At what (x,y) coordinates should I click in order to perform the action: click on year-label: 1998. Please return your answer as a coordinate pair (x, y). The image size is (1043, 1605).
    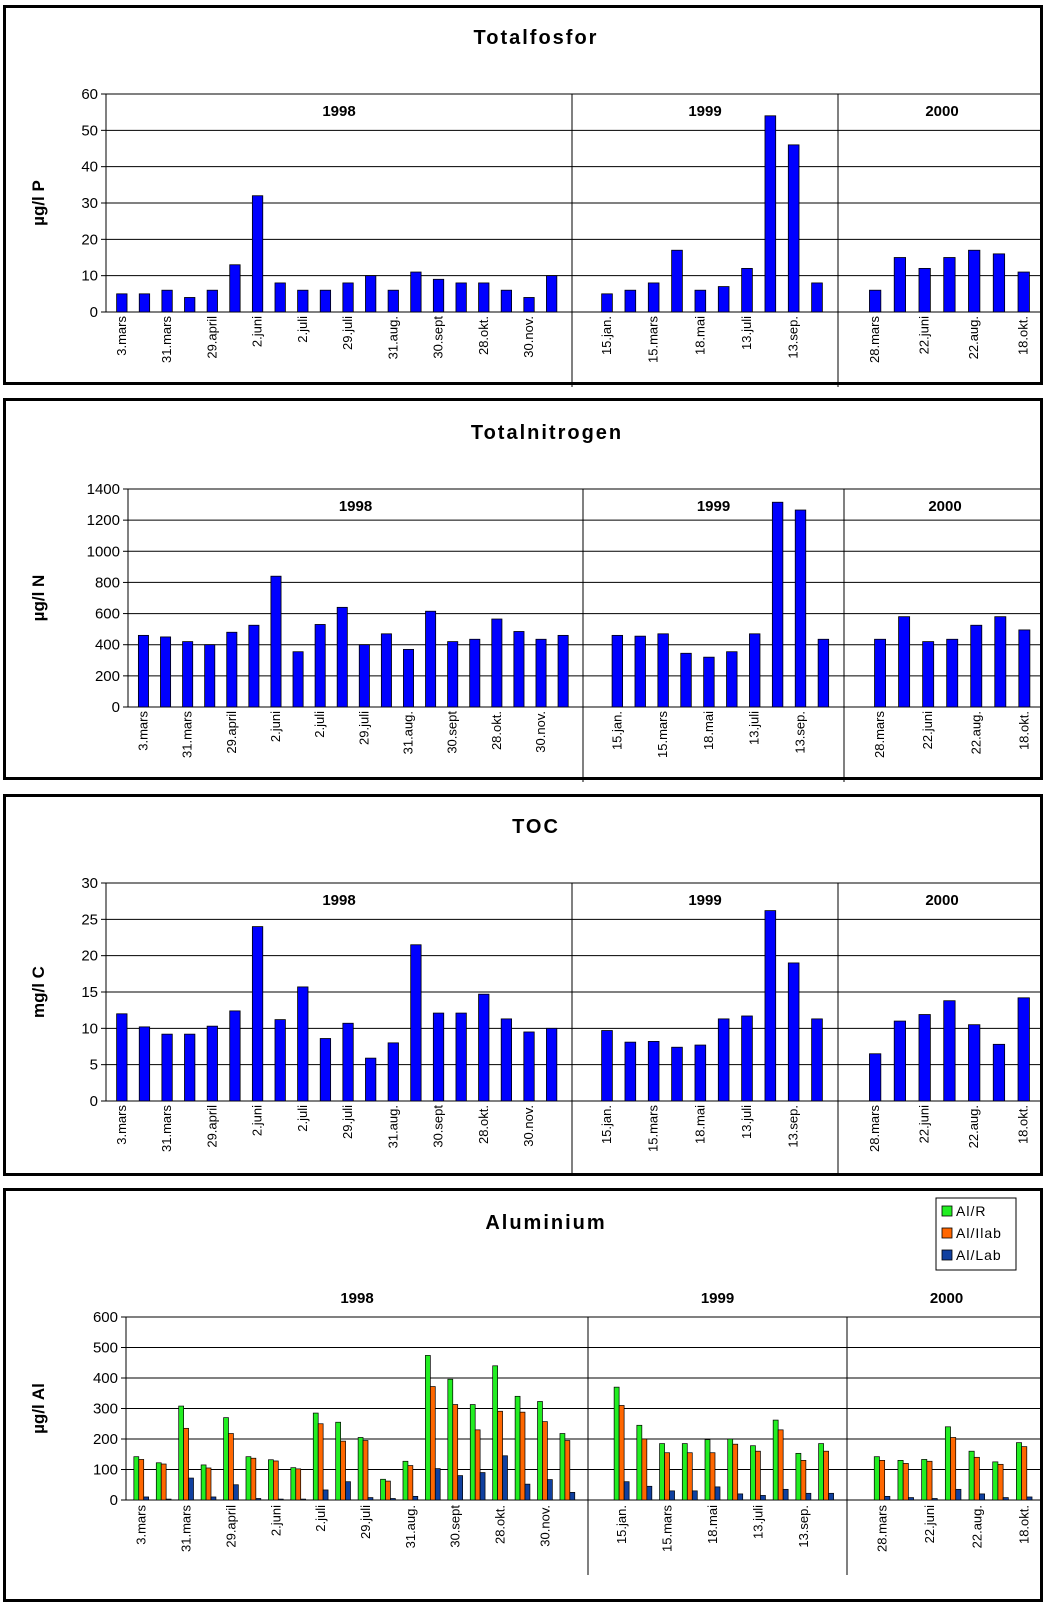
    Looking at the image, I should click on (356, 1298).